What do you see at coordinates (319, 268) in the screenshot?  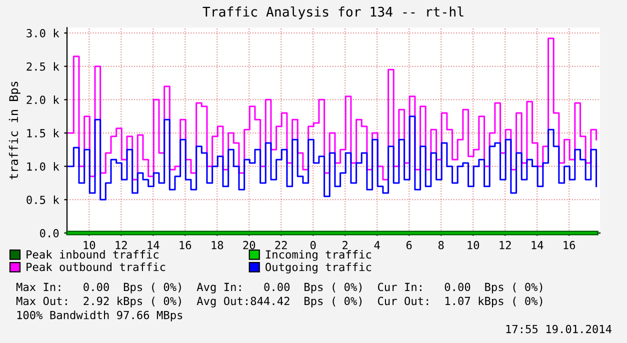 I see `legend-label: Outgoing traffic` at bounding box center [319, 268].